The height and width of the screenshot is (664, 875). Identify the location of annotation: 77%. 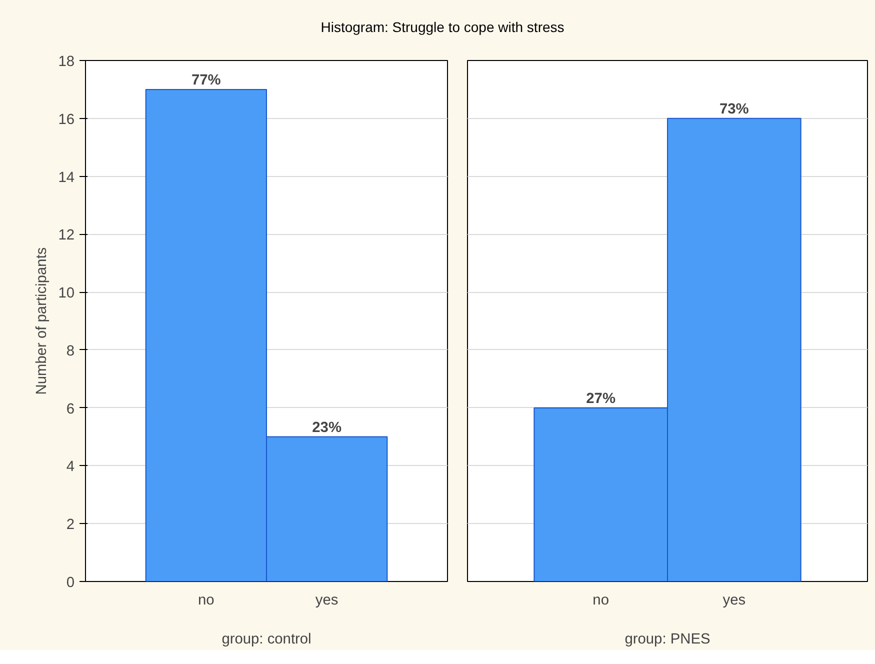
(206, 80).